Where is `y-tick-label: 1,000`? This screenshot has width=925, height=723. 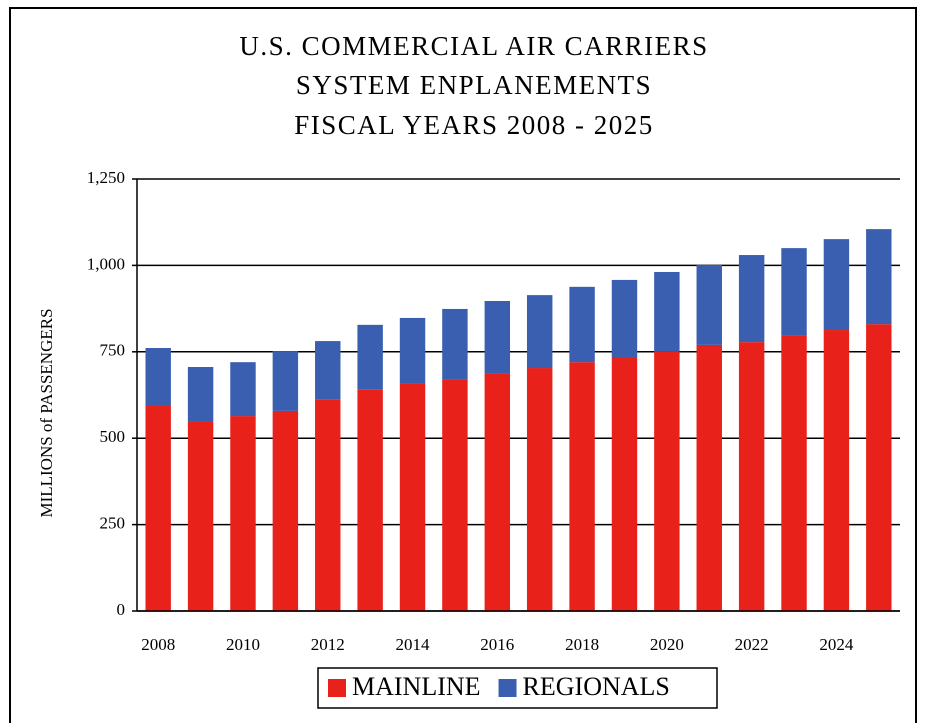 y-tick-label: 1,000 is located at coordinates (106, 263).